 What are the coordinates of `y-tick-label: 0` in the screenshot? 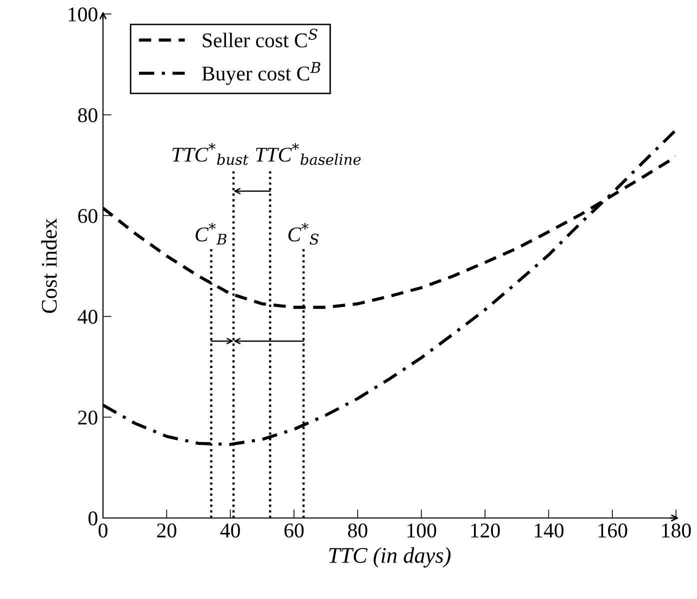 It's located at (93, 518).